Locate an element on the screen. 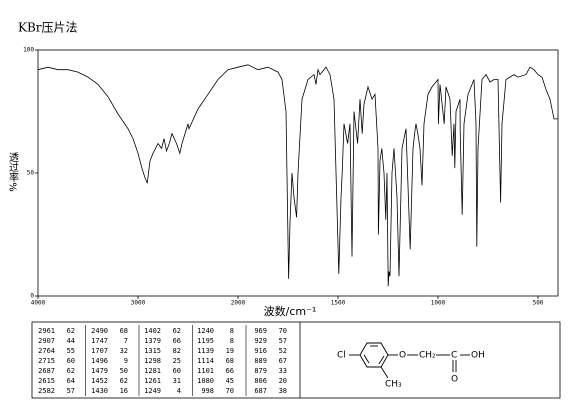 The image size is (570, 411). peak-transmittance: 9 is located at coordinates (126, 361).